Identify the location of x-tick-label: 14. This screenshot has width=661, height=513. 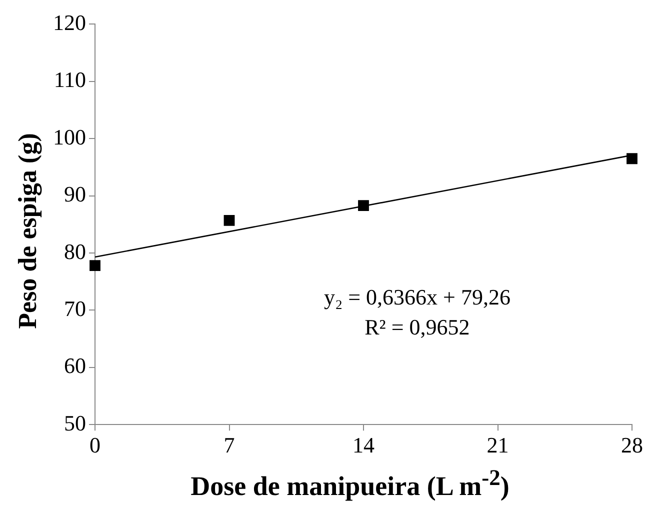
(363, 445).